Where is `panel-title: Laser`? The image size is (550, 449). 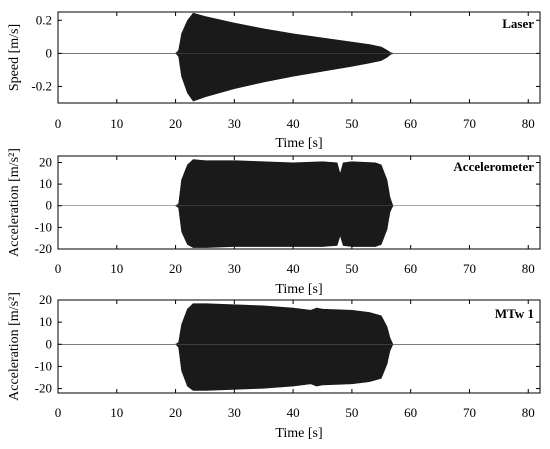
panel-title: Laser is located at coordinates (518, 23).